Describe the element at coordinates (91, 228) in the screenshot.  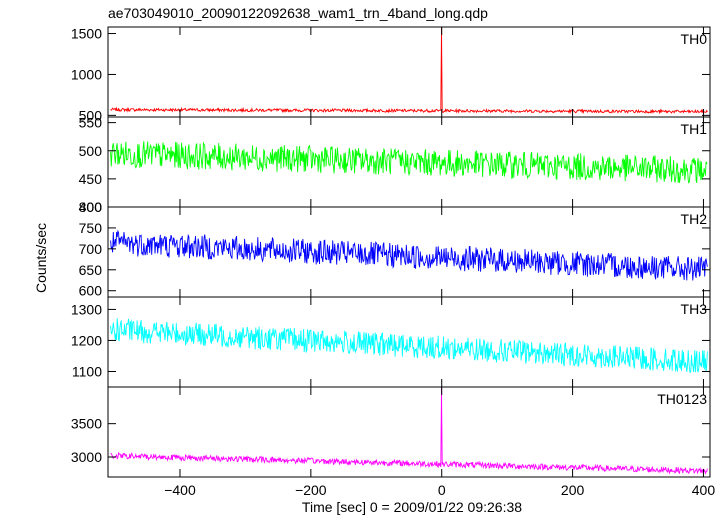
I see `y-tick-label: 750` at that location.